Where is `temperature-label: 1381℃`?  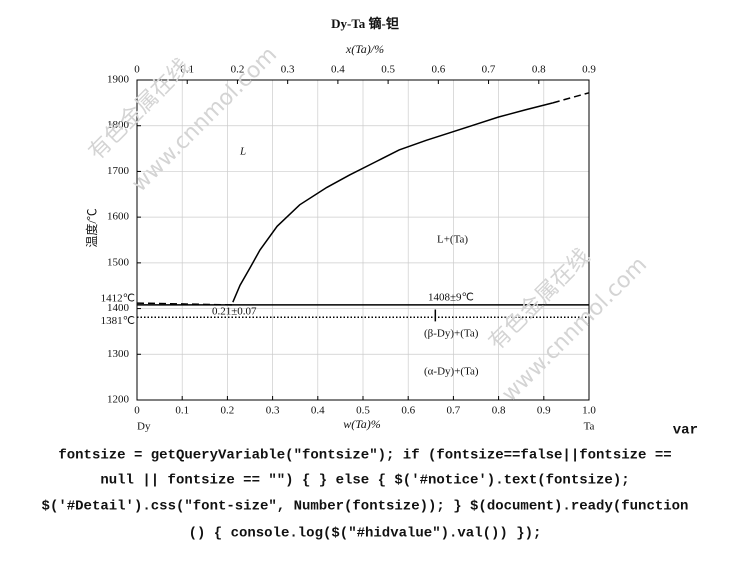
temperature-label: 1381℃ is located at coordinates (118, 321).